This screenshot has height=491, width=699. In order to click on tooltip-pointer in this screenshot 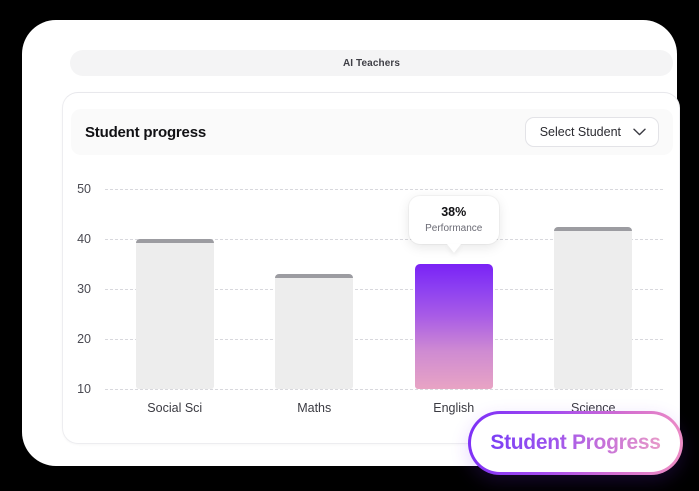, I will do `click(453, 248)`.